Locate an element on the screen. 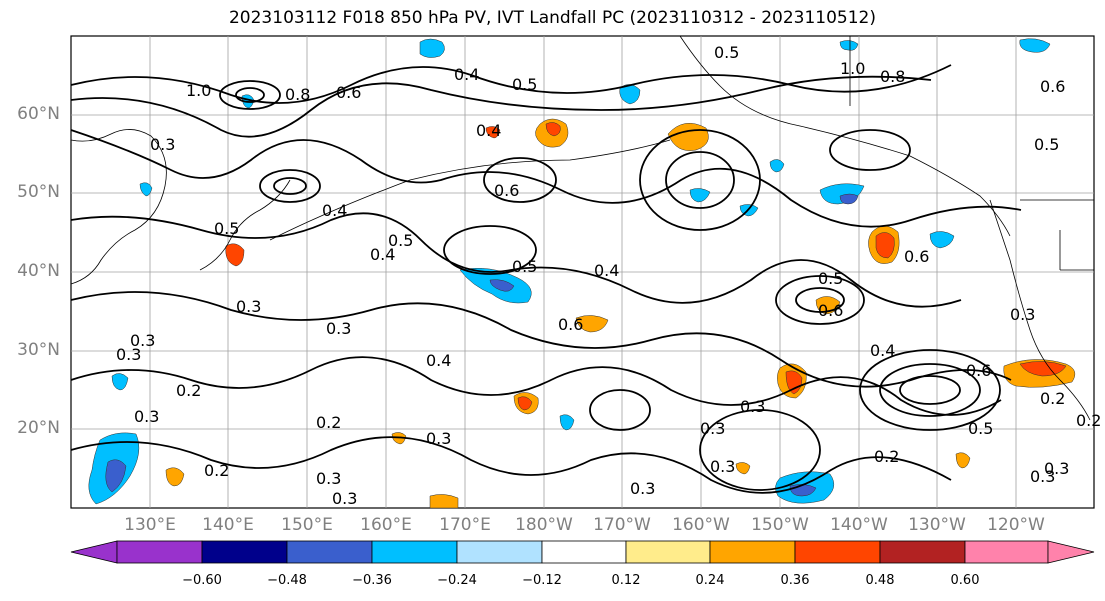 The height and width of the screenshot is (601, 1105). state-borders is located at coordinates (971, 153).